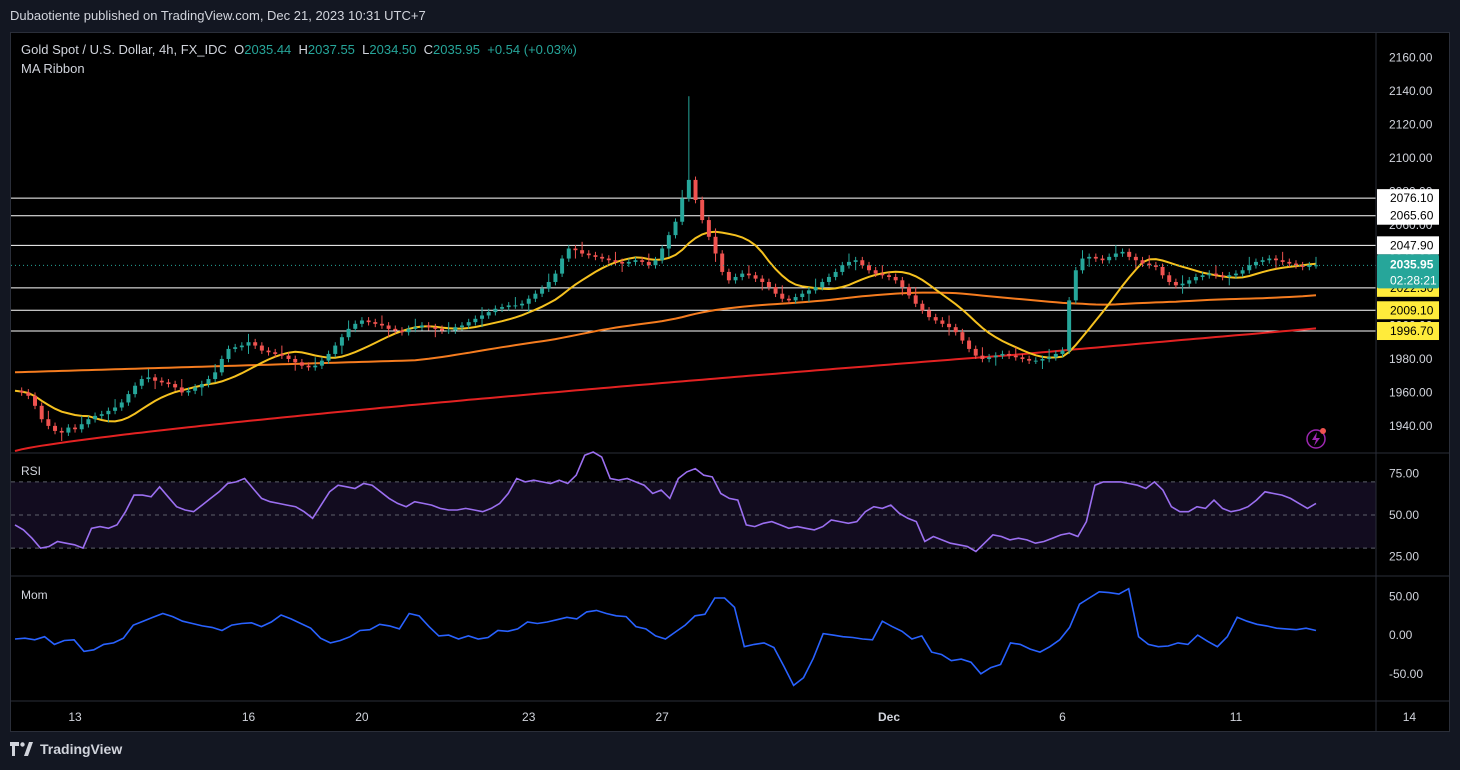 The image size is (1460, 770). Describe the element at coordinates (53, 68) in the screenshot. I see `legend-indicator: MA Ribbon` at that location.